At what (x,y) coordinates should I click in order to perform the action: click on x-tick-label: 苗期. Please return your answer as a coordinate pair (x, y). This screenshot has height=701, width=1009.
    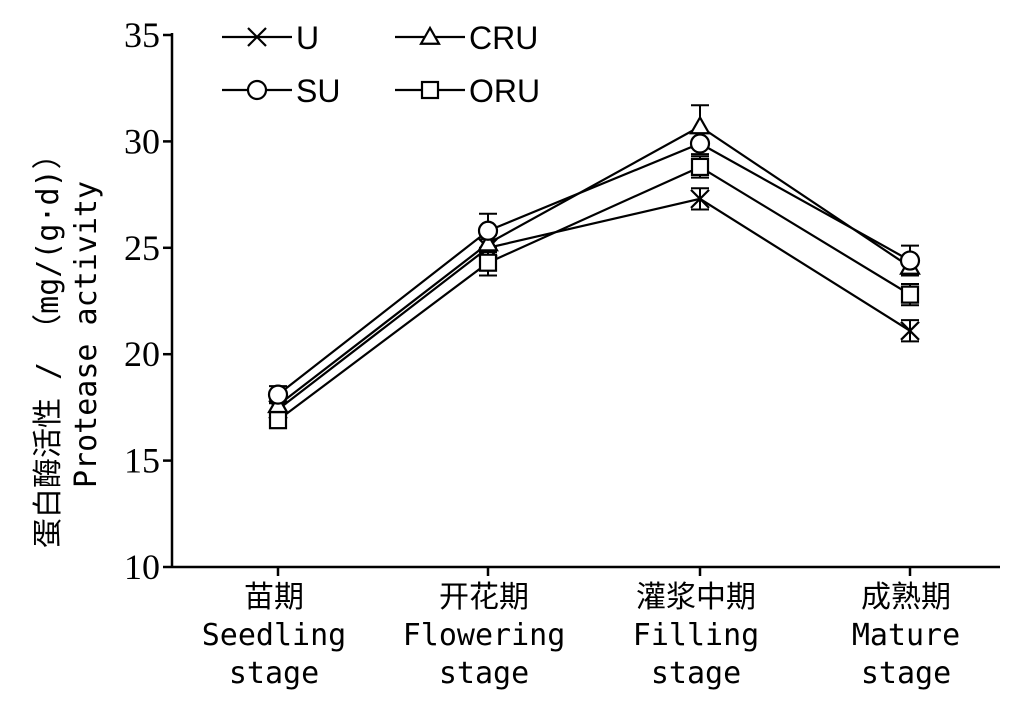
    Looking at the image, I should click on (274, 597).